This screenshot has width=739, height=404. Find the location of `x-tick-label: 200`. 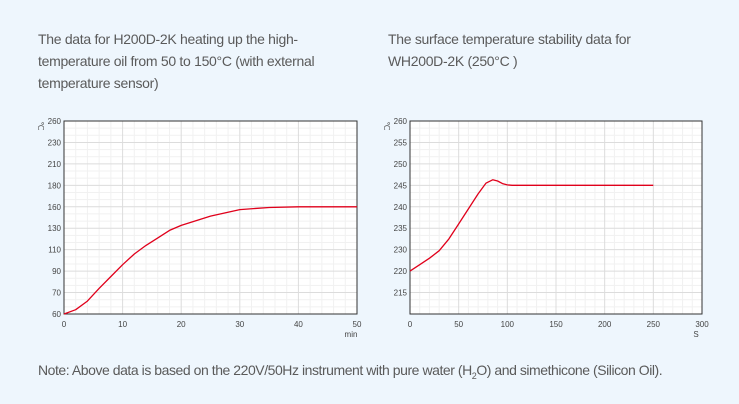

x-tick-label: 200 is located at coordinates (605, 324).